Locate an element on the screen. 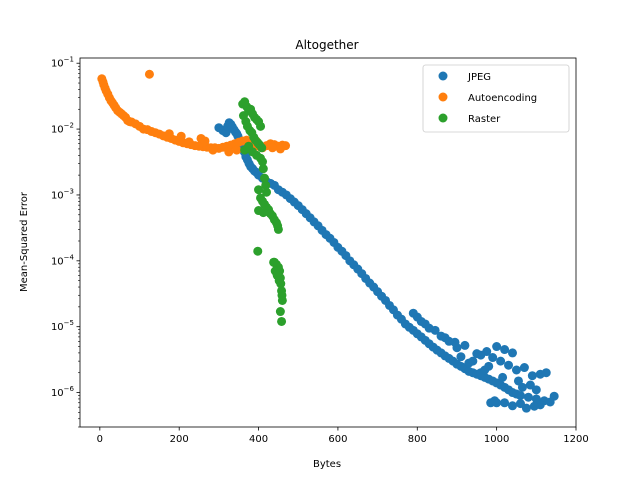 The height and width of the screenshot is (480, 640). legend: JPEG Autoencoding Raster is located at coordinates (496, 98).